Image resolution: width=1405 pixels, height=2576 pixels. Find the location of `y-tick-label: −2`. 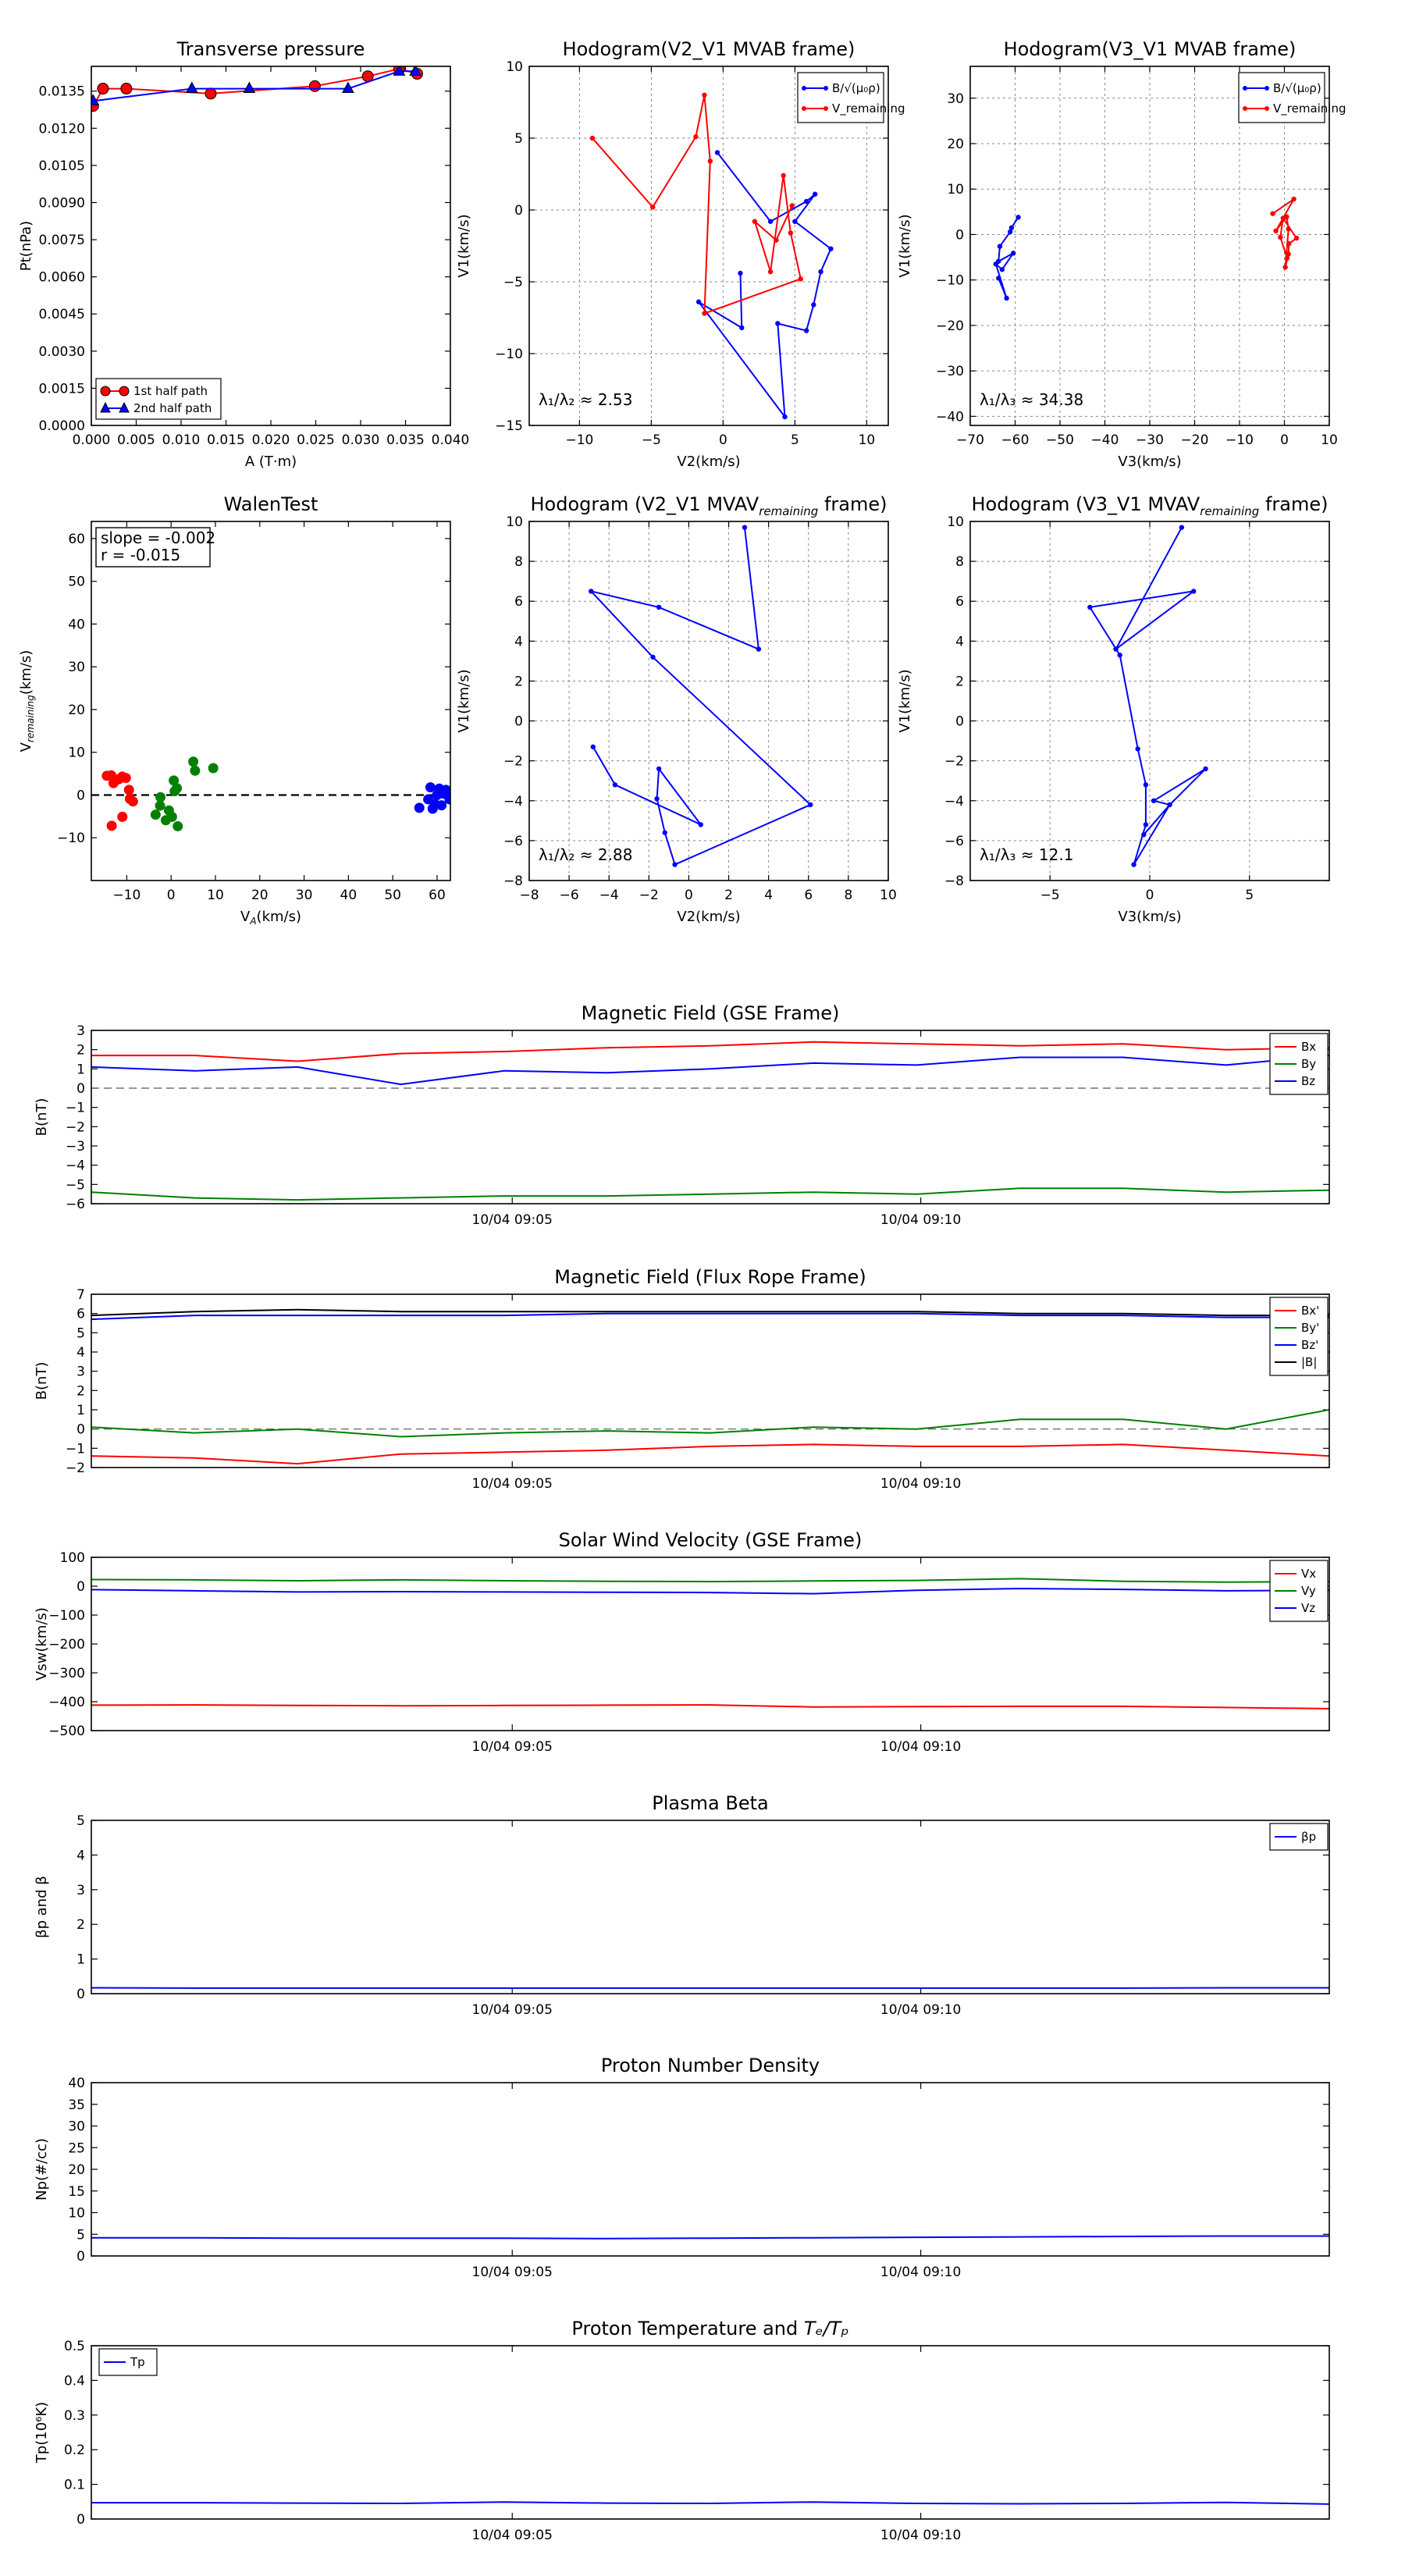

y-tick-label: −2 is located at coordinates (76, 1127).